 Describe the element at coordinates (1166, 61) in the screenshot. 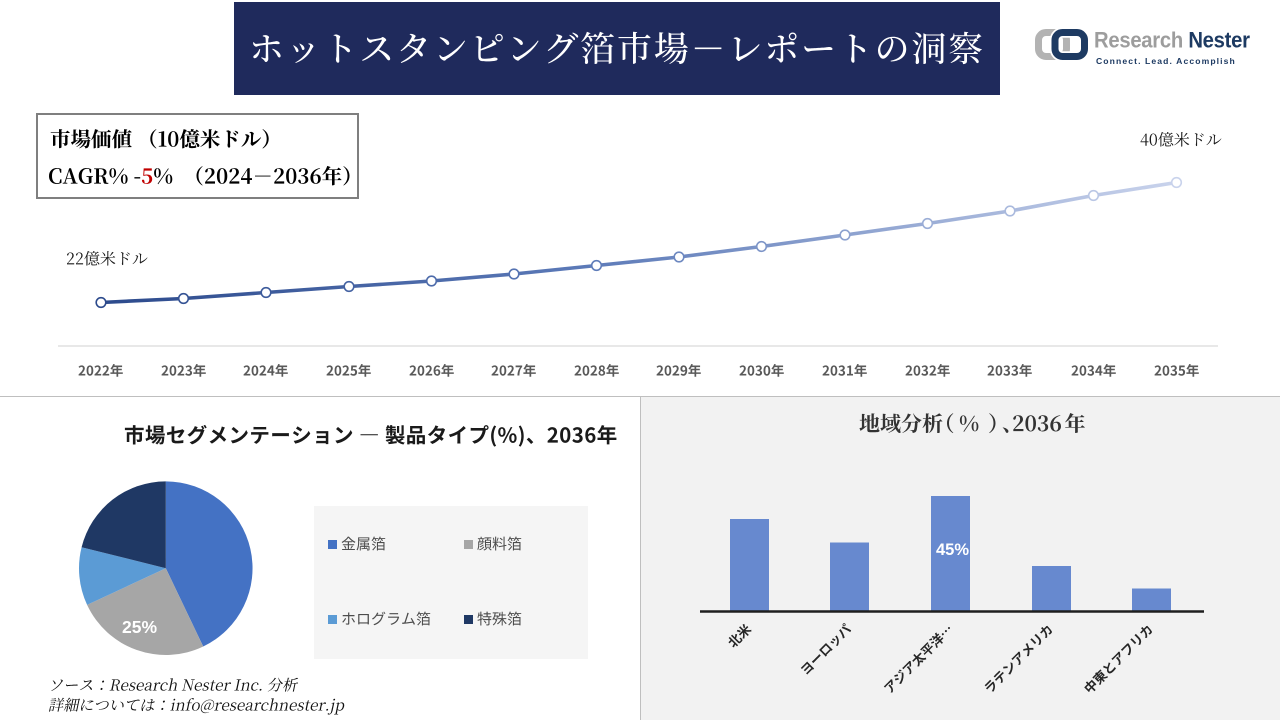

I see `svg-text: Connect. Lead. Accomplish` at that location.